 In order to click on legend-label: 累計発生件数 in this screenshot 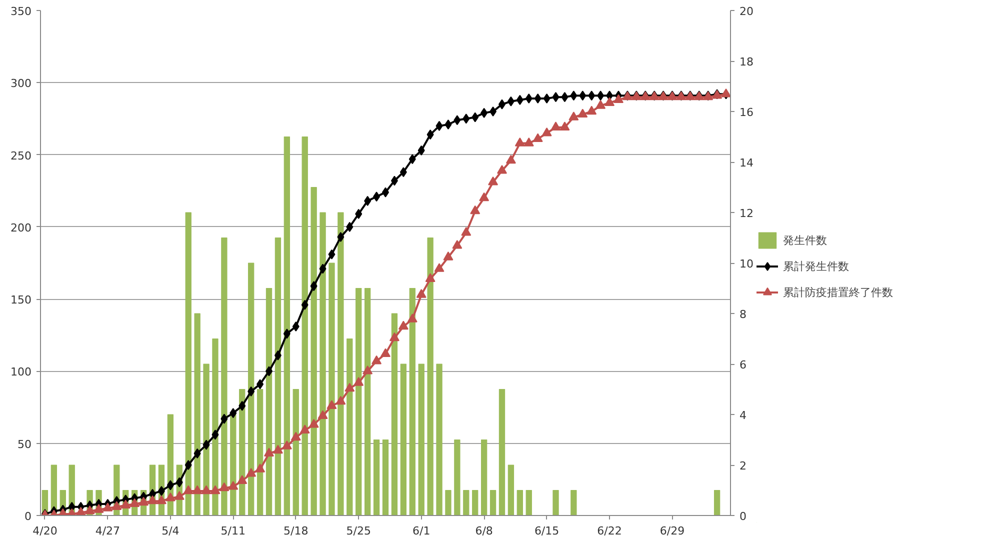, I will do `click(816, 266)`.